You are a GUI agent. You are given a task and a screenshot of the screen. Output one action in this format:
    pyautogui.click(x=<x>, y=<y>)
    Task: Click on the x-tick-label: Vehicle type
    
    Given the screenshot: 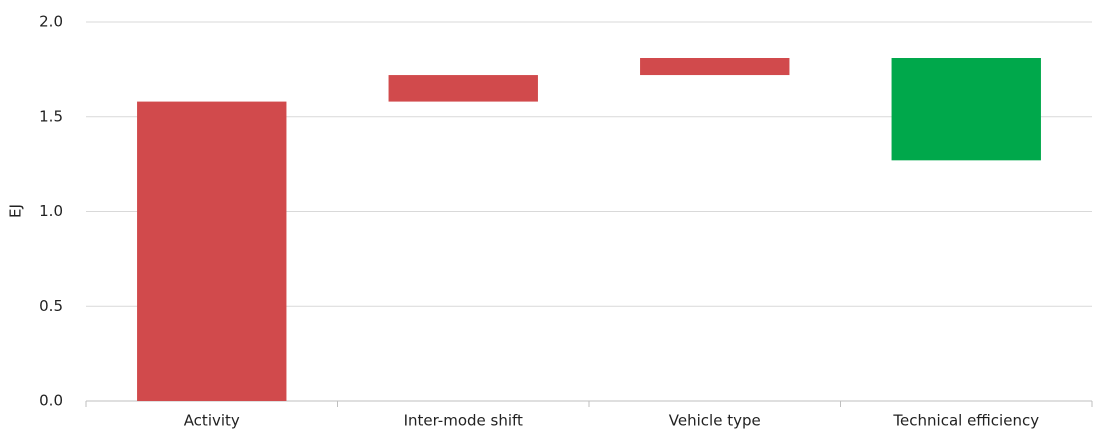 What is the action you would take?
    pyautogui.click(x=715, y=421)
    